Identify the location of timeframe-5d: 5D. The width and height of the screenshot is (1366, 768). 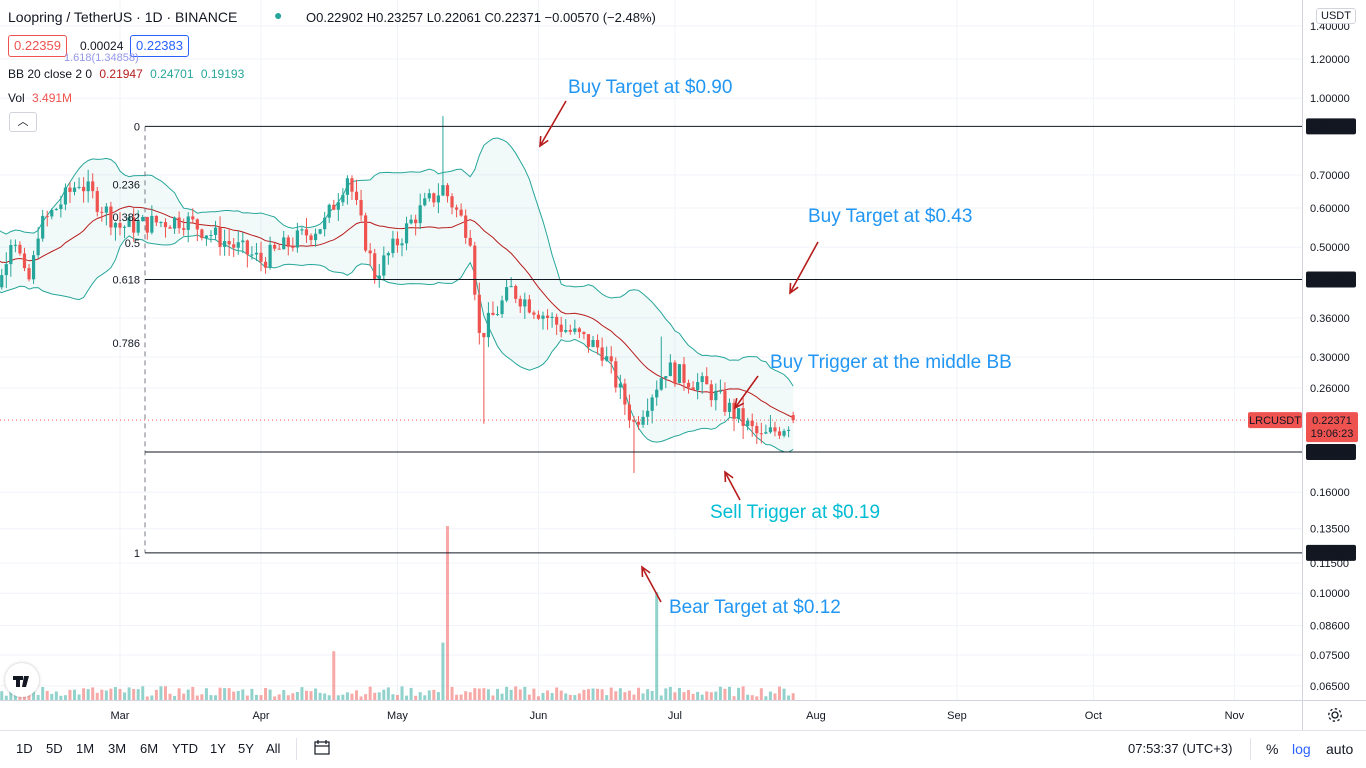
(54, 748).